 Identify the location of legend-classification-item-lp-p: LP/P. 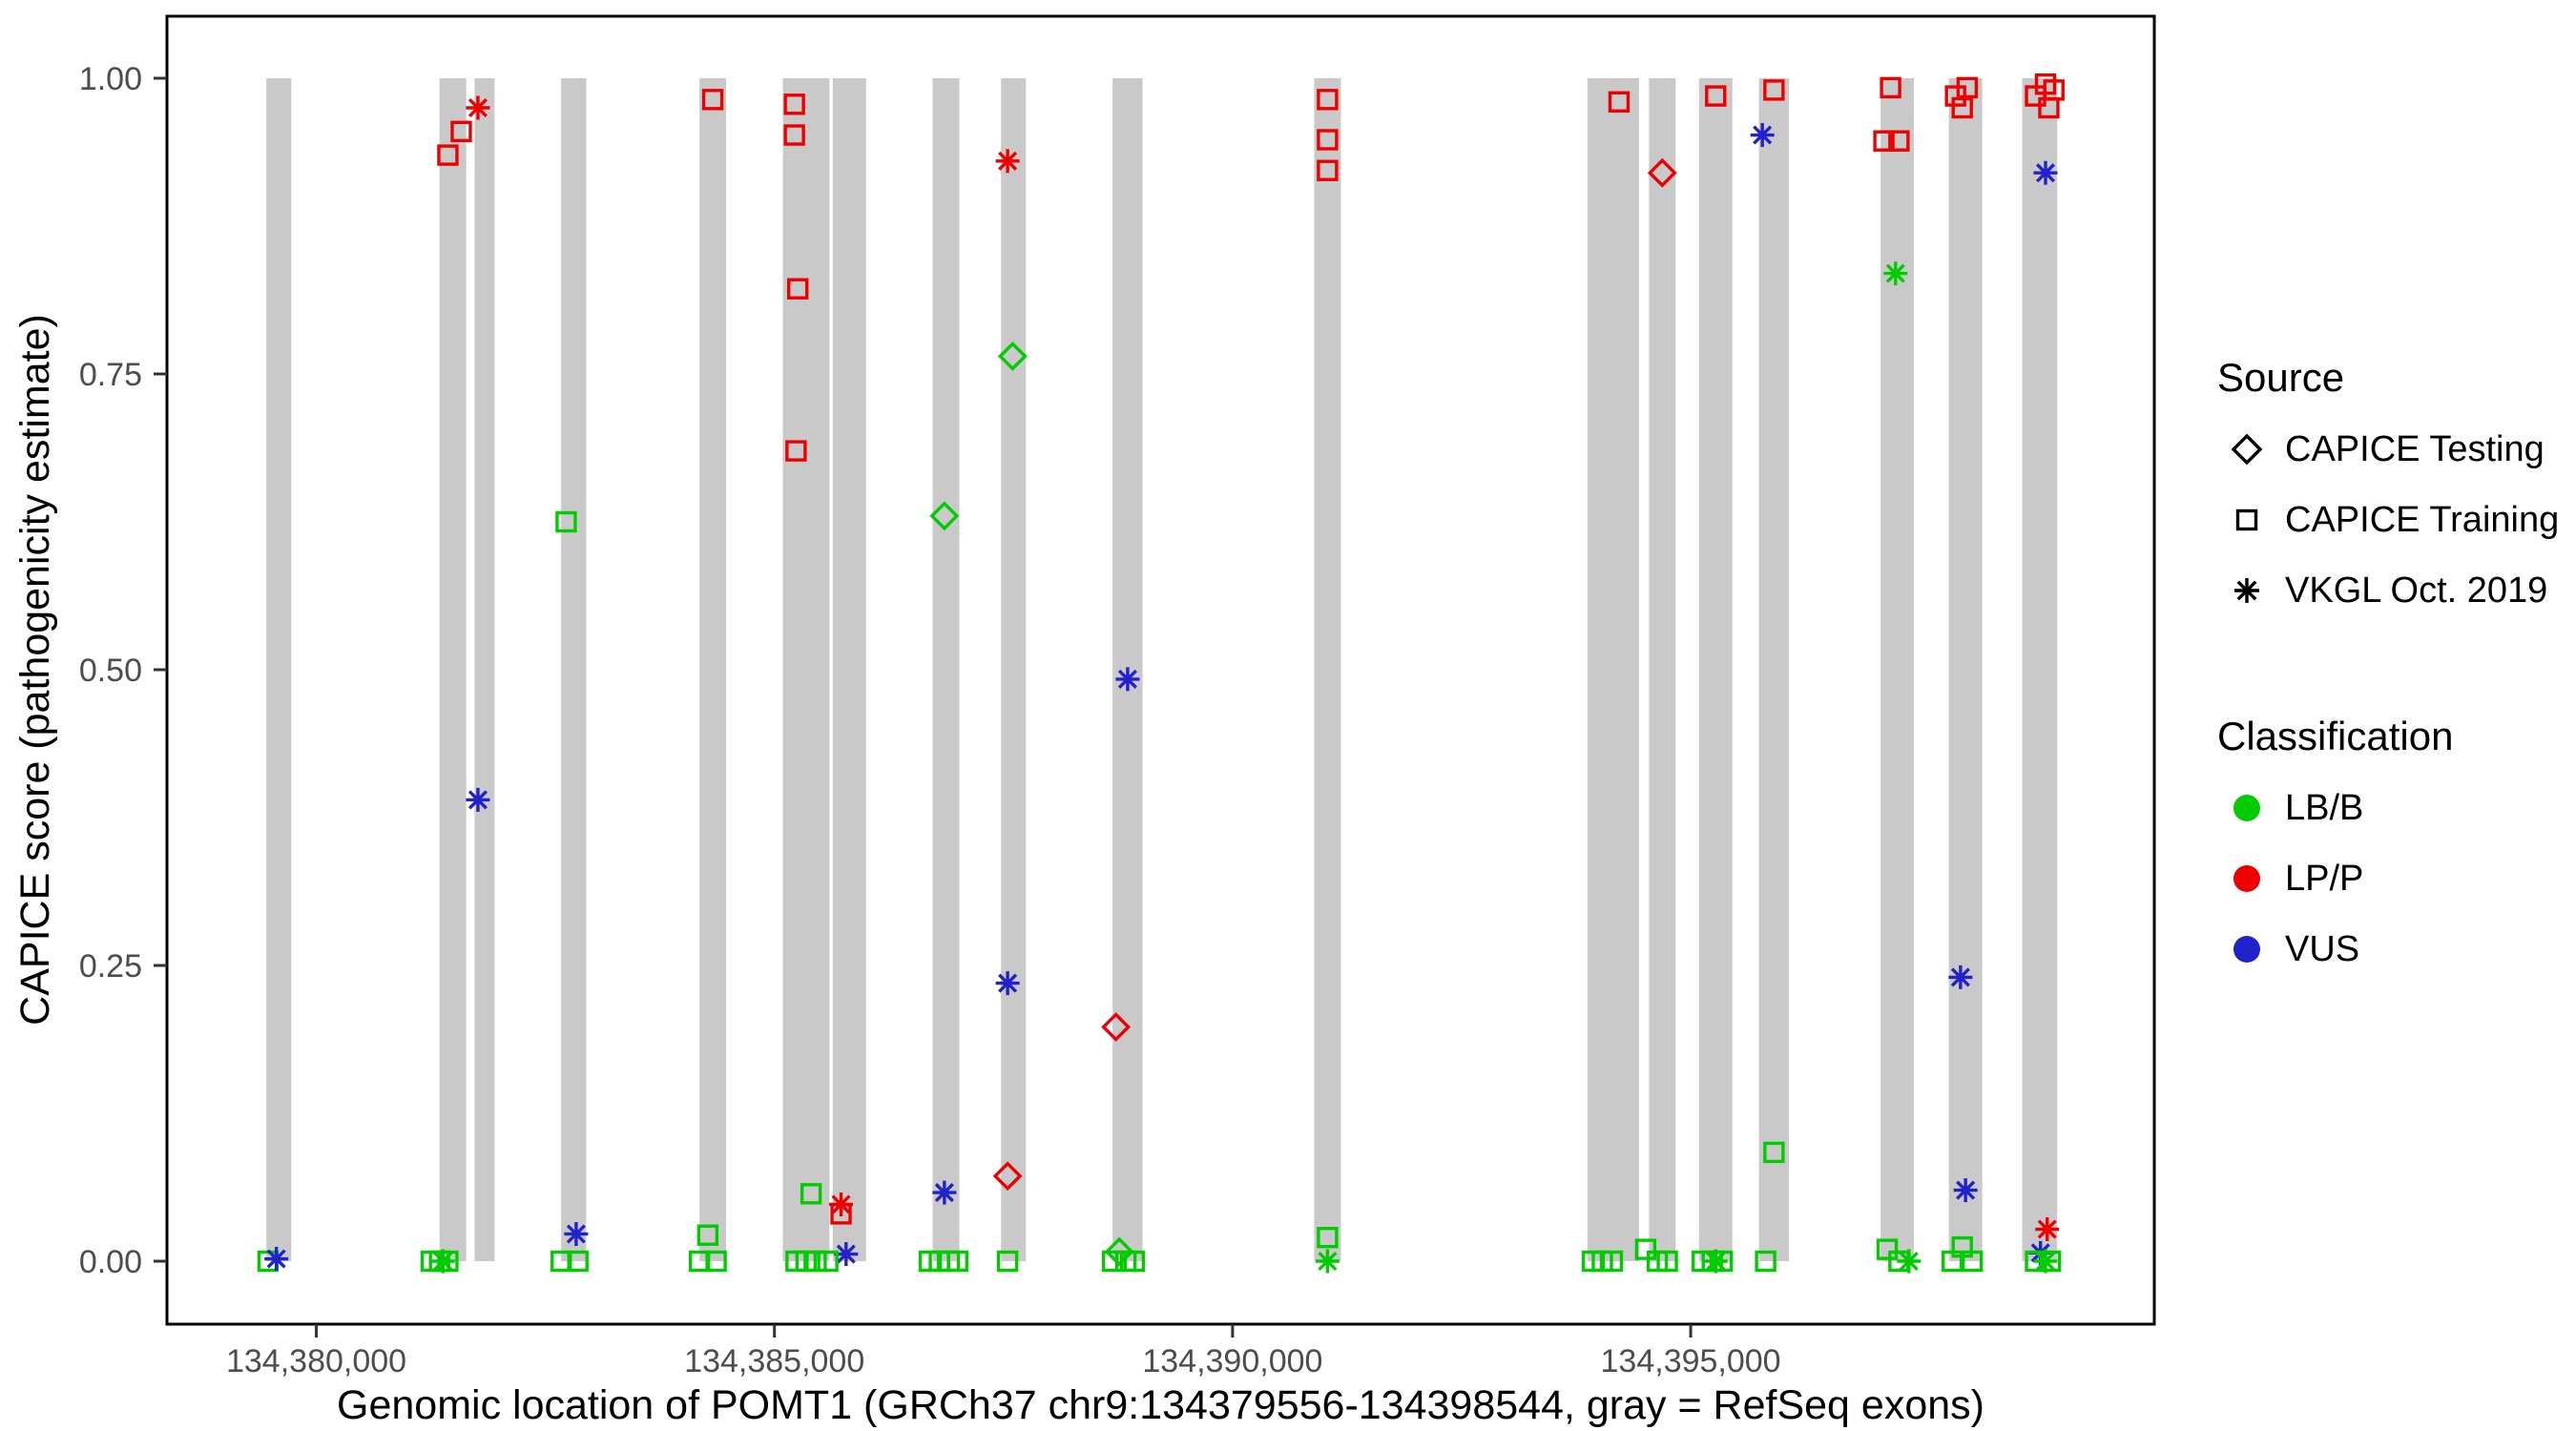
(2393, 878).